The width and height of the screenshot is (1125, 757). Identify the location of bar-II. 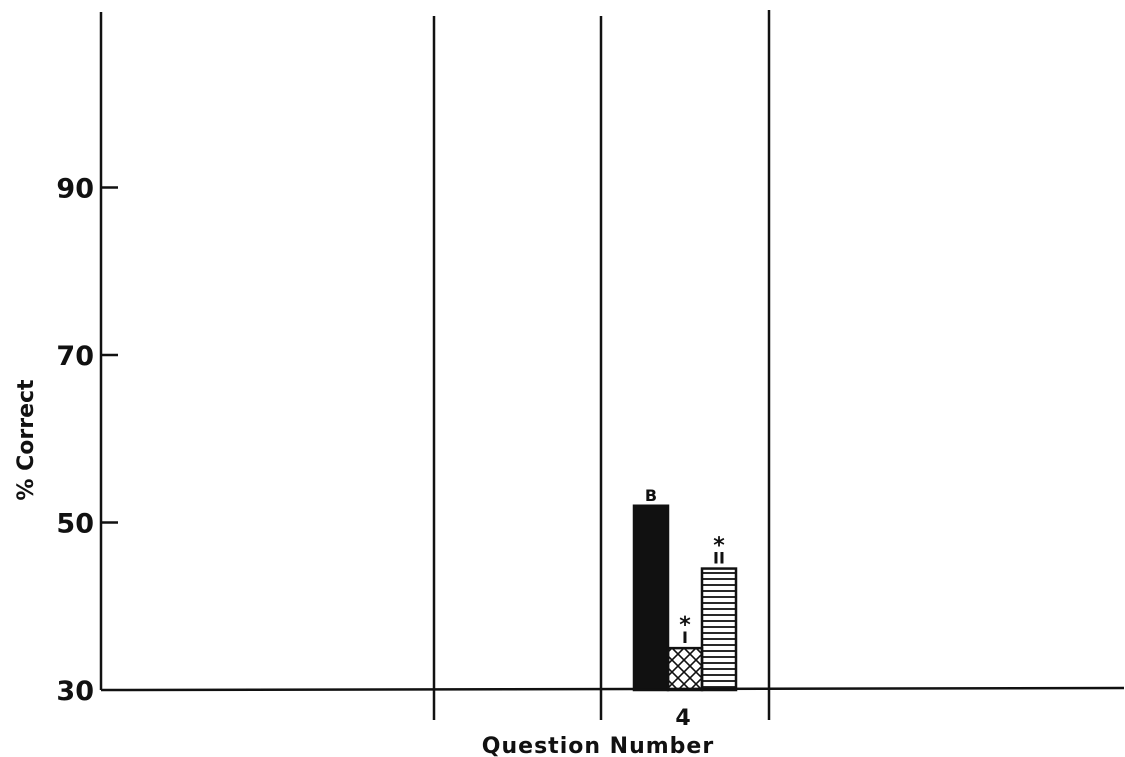
(719, 629).